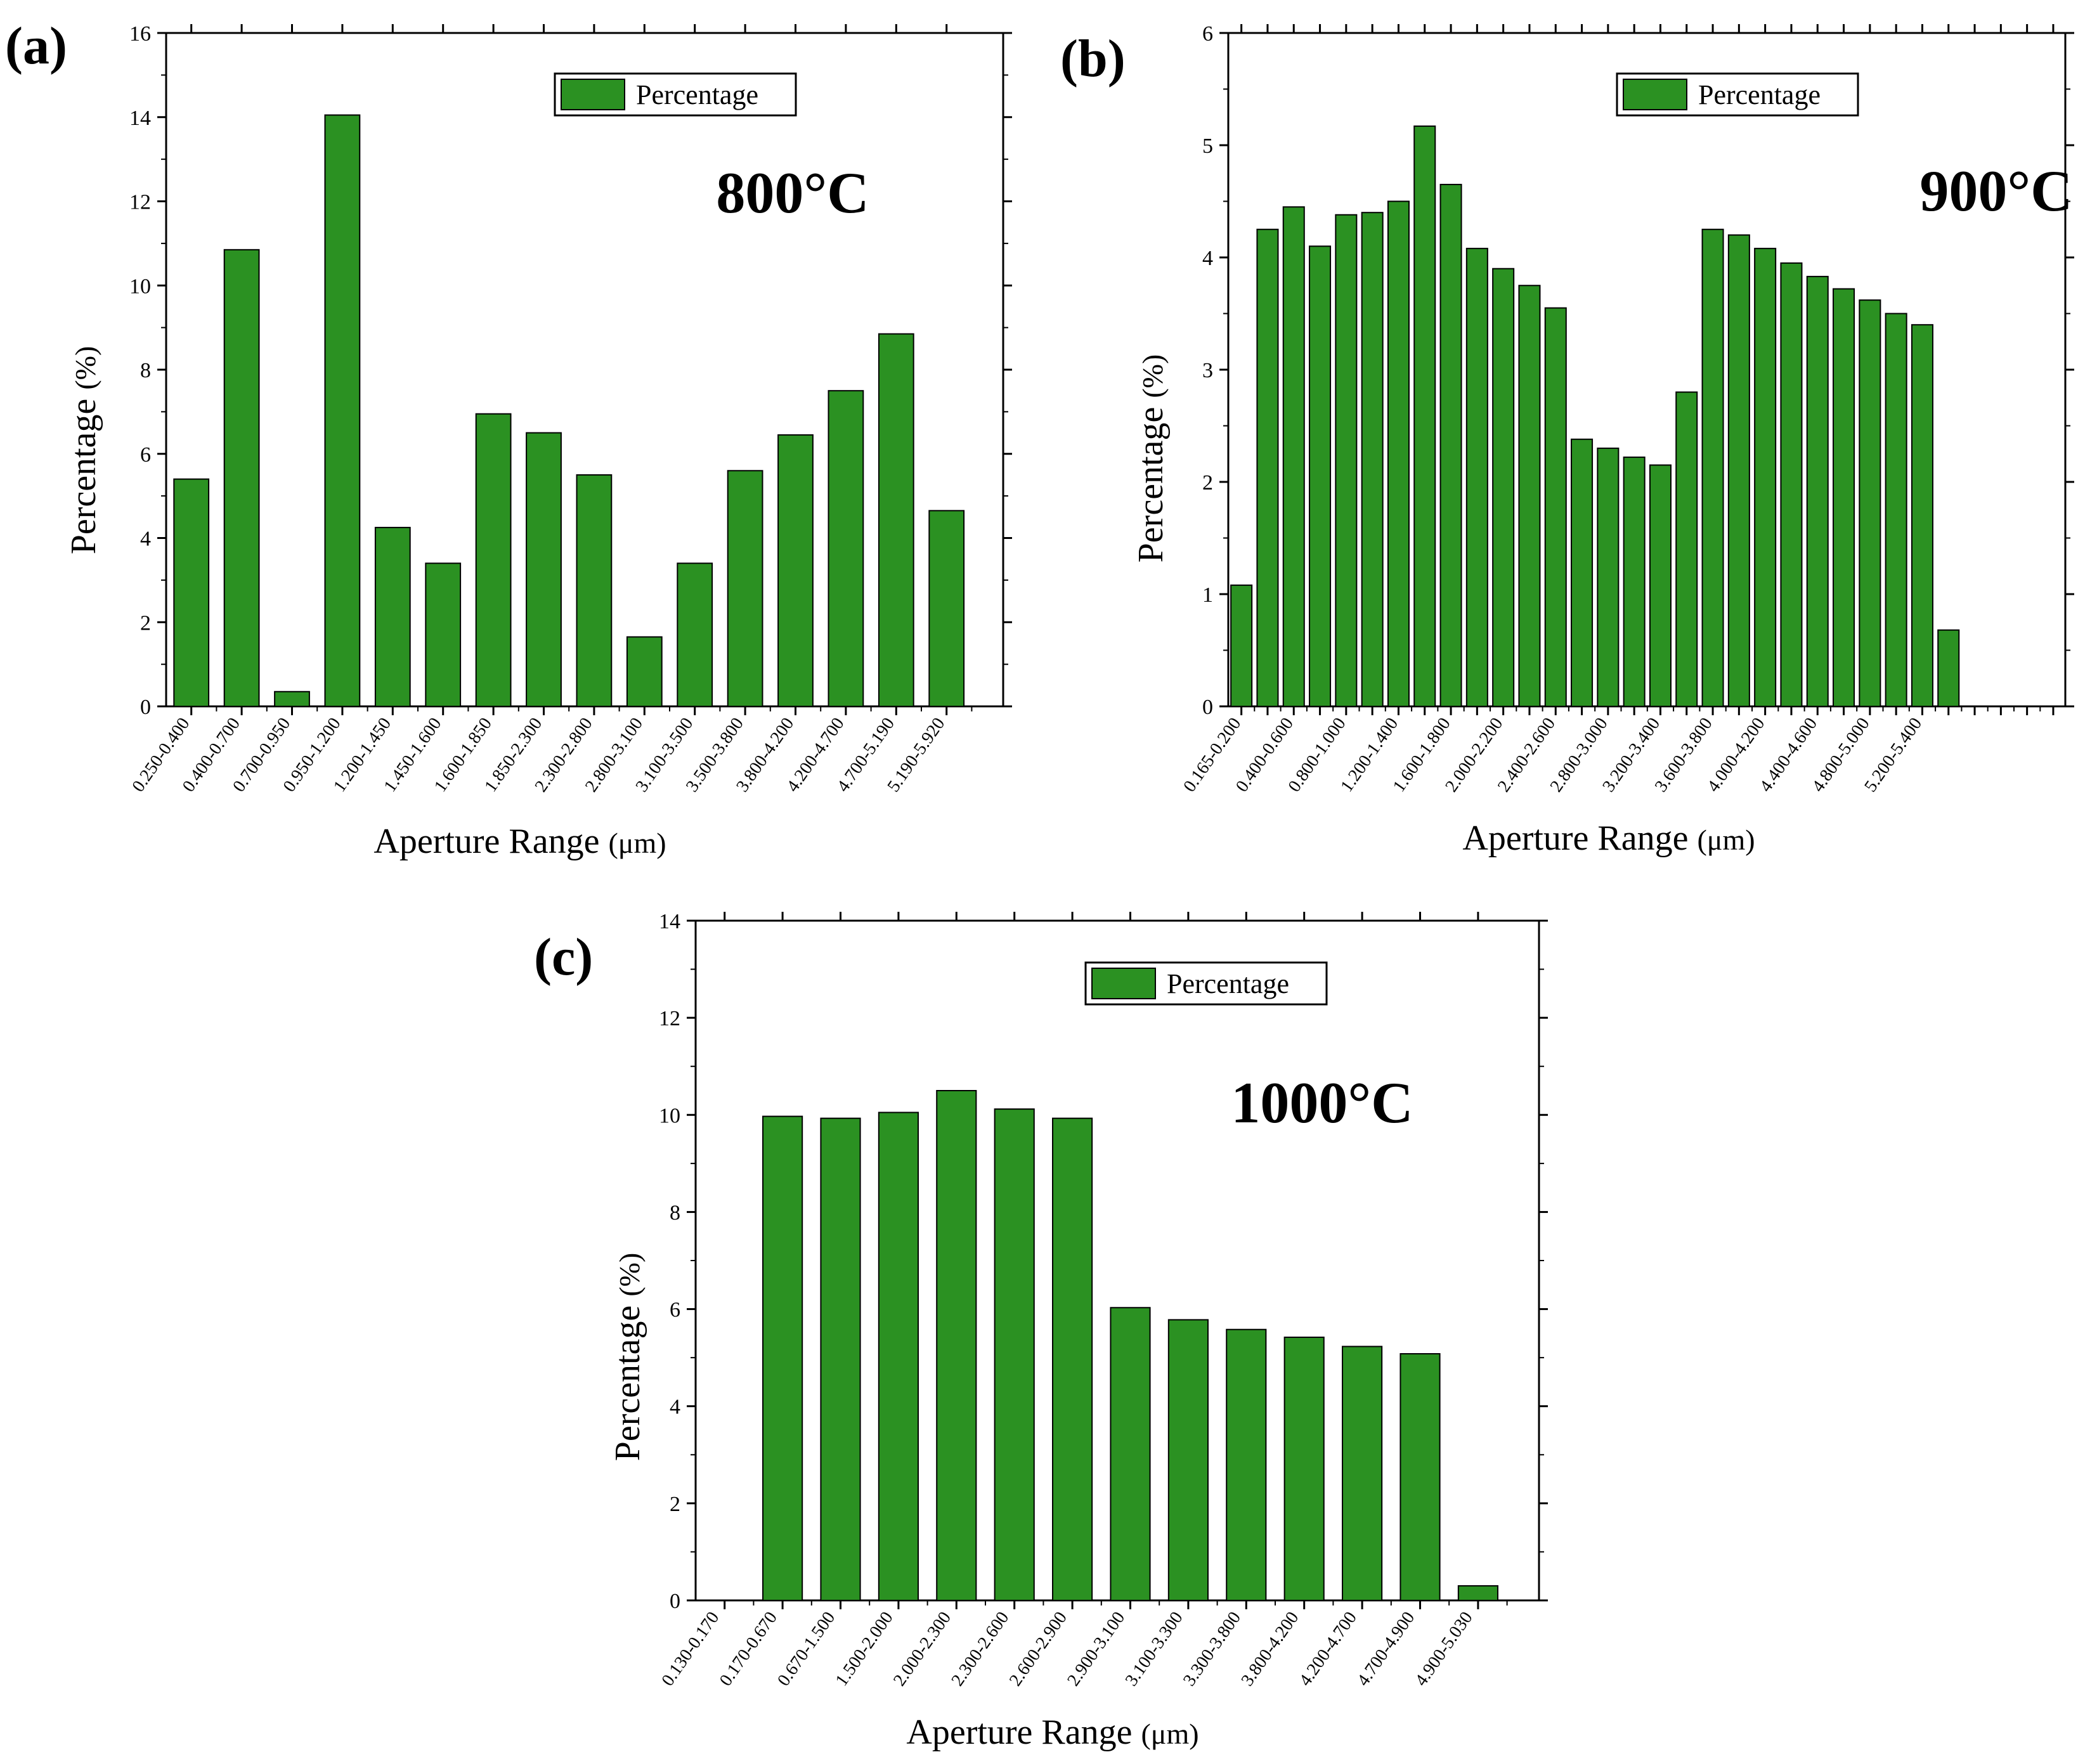 The width and height of the screenshot is (2078, 1764). I want to click on x-category-label: 3.300-3.800, so click(1212, 1649).